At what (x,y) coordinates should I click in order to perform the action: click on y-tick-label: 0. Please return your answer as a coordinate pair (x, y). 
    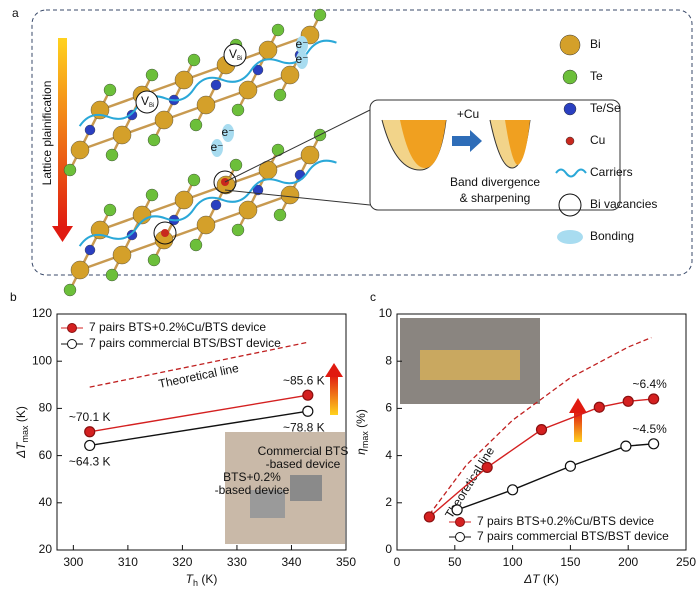
    Looking at the image, I should click on (388, 549).